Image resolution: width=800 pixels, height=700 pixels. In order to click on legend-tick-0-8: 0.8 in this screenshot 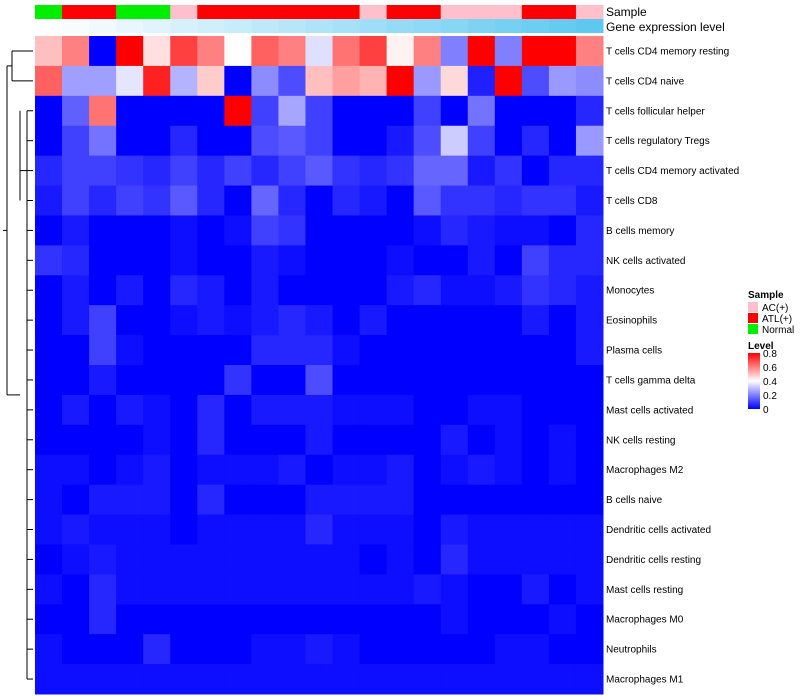, I will do `click(770, 354)`.